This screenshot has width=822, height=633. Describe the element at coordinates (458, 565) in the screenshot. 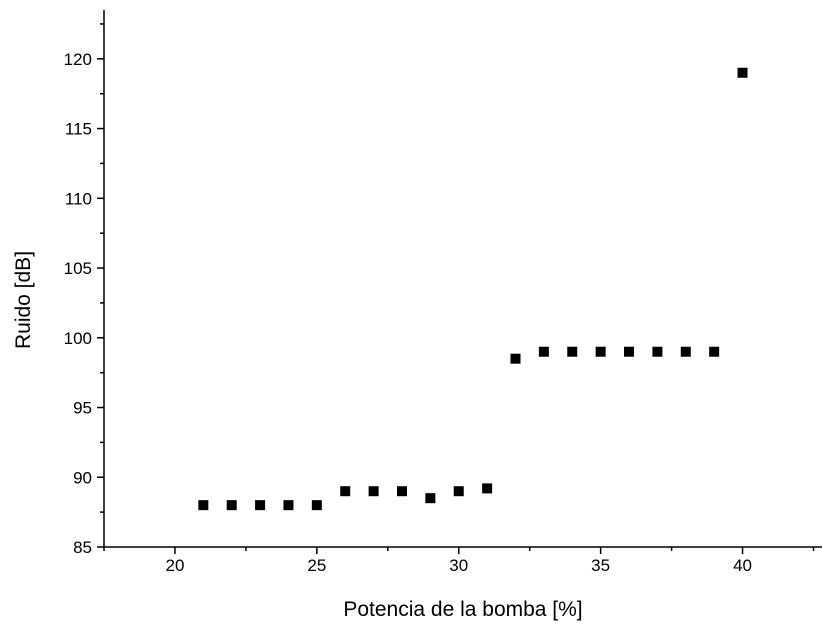

I see `x-tick-label: 30` at that location.